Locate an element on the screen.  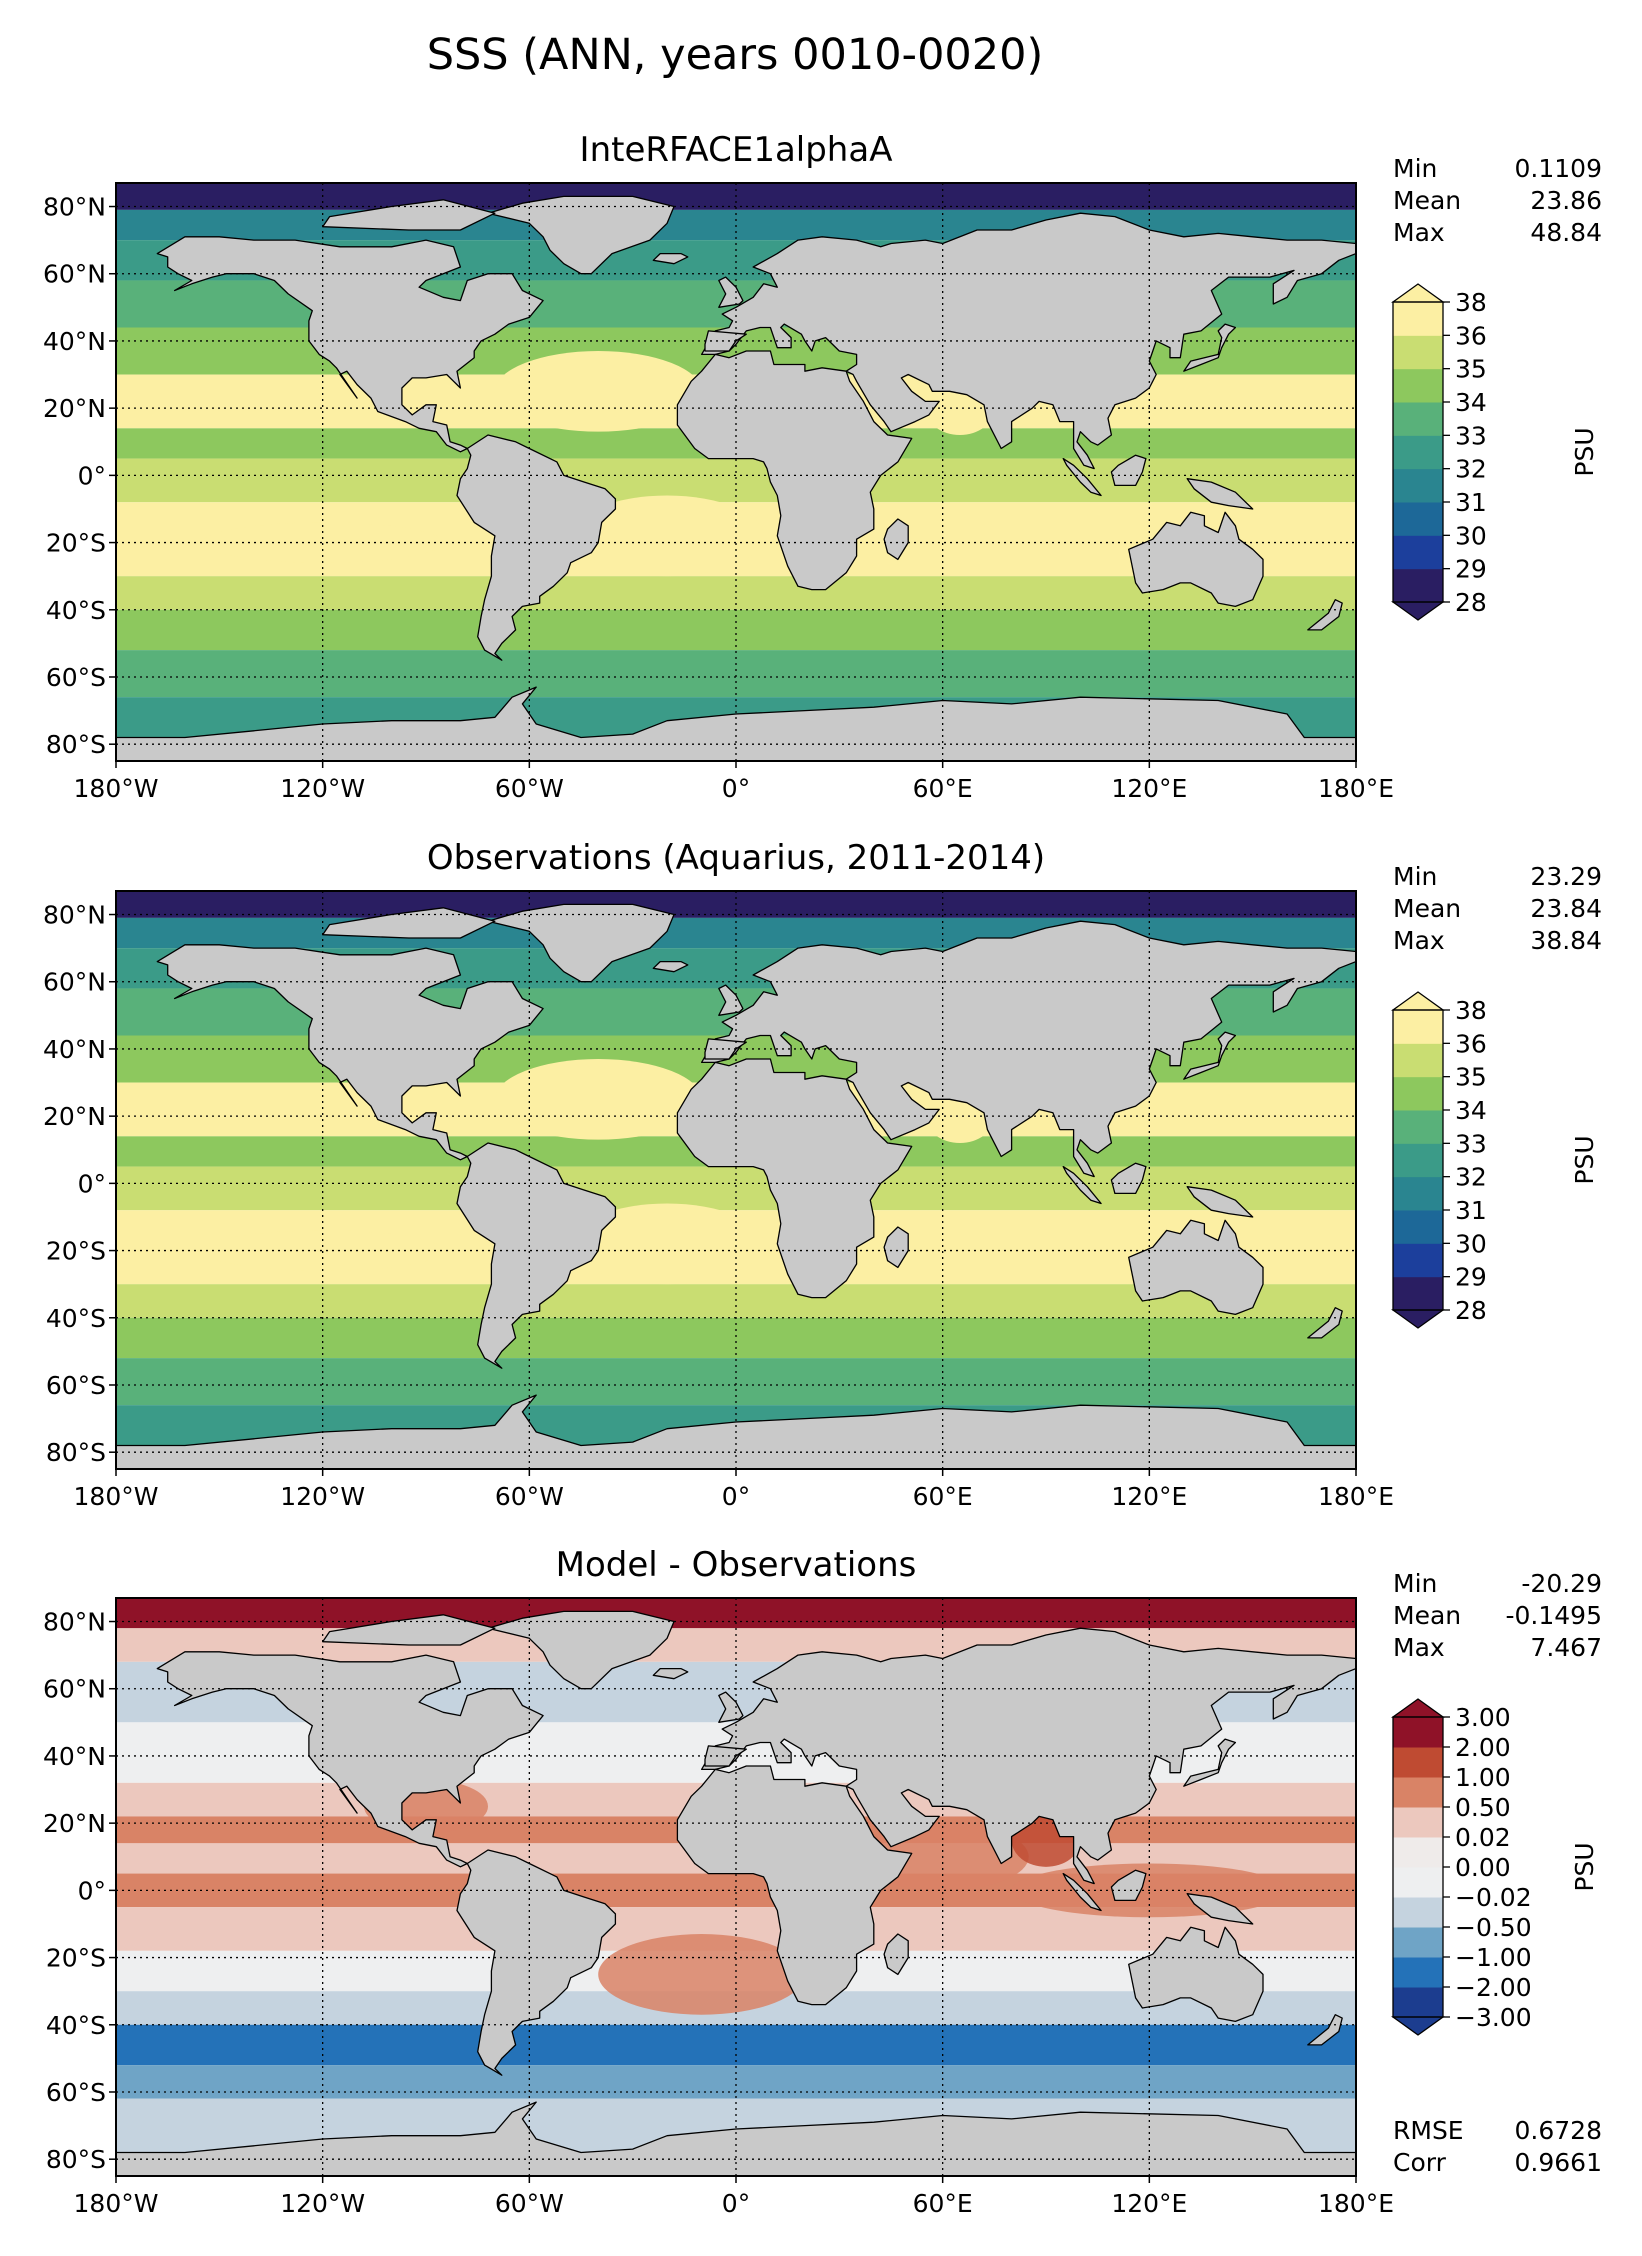
x-tick-label: 120°W is located at coordinates (322, 2203).